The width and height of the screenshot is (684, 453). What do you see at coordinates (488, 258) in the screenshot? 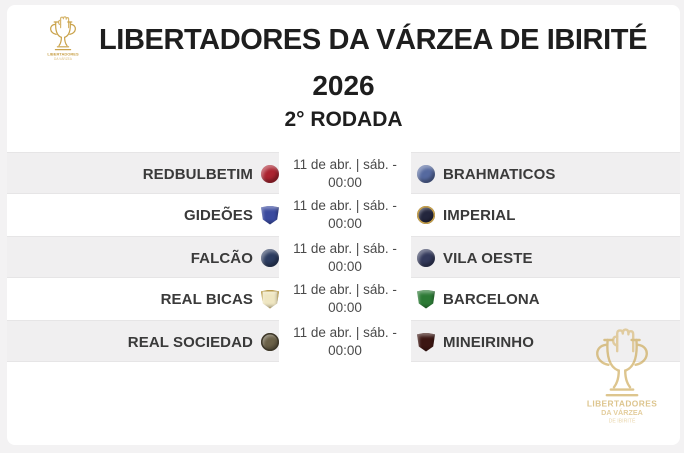
I see `away-team-name: VILA OESTE` at bounding box center [488, 258].